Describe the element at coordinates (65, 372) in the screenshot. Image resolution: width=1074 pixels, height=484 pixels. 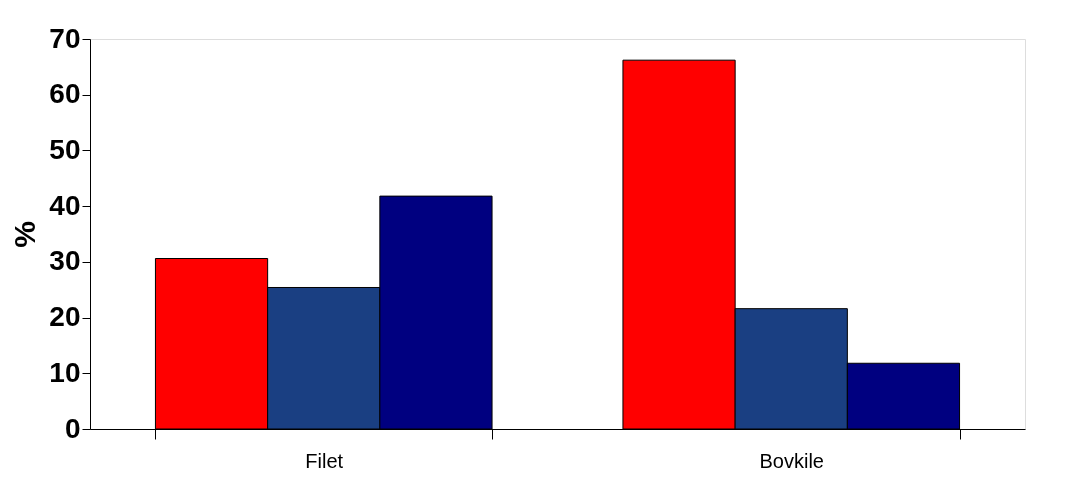
I see `y-tick-label: 10` at that location.